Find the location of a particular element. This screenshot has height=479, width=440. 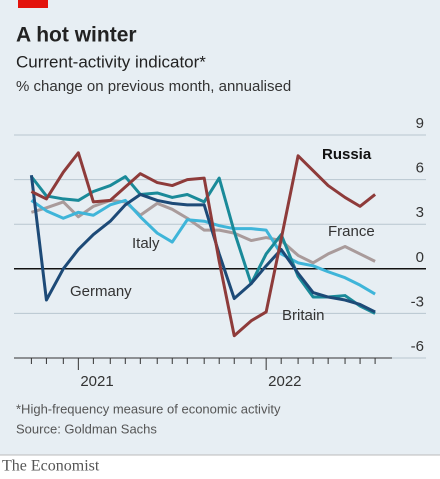

y-axis-label: % change on previous month, annualised is located at coordinates (153, 86).